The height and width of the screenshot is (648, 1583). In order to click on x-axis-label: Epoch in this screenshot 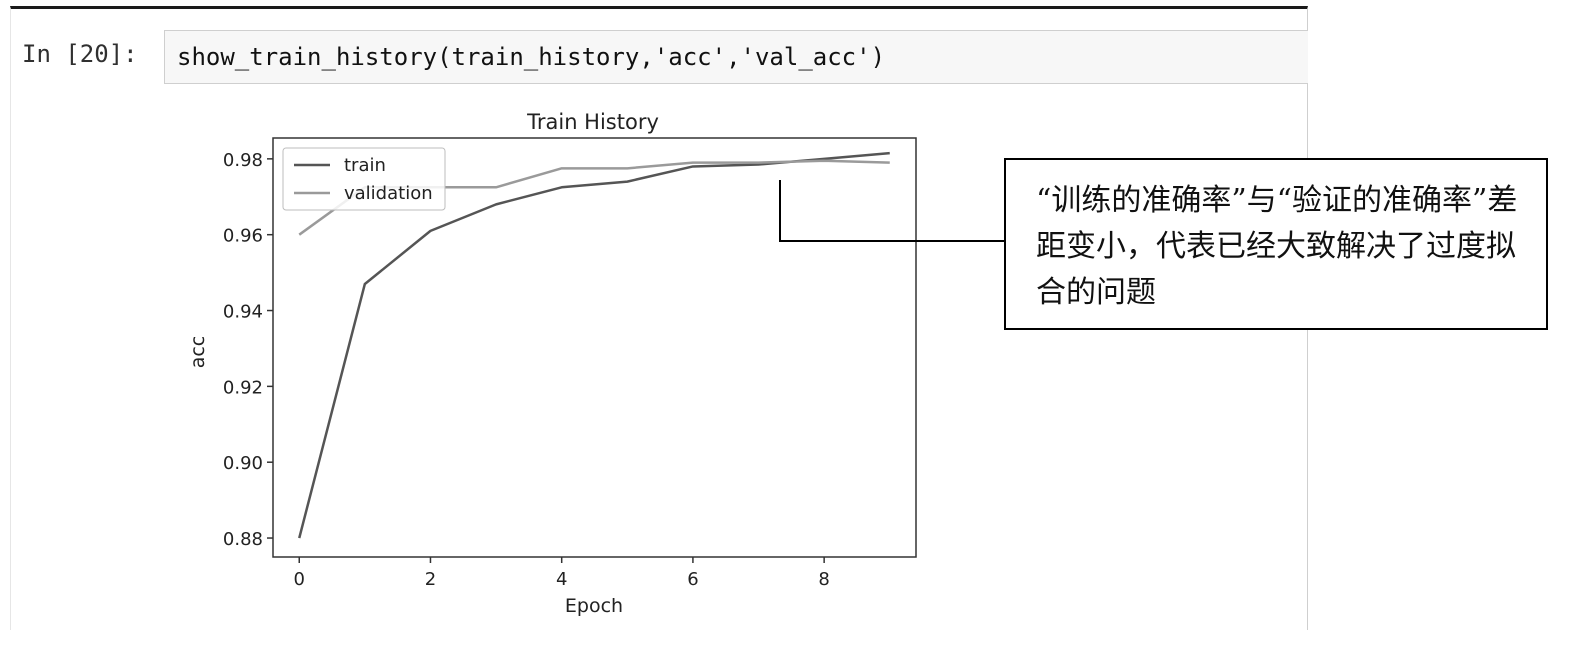, I will do `click(594, 606)`.